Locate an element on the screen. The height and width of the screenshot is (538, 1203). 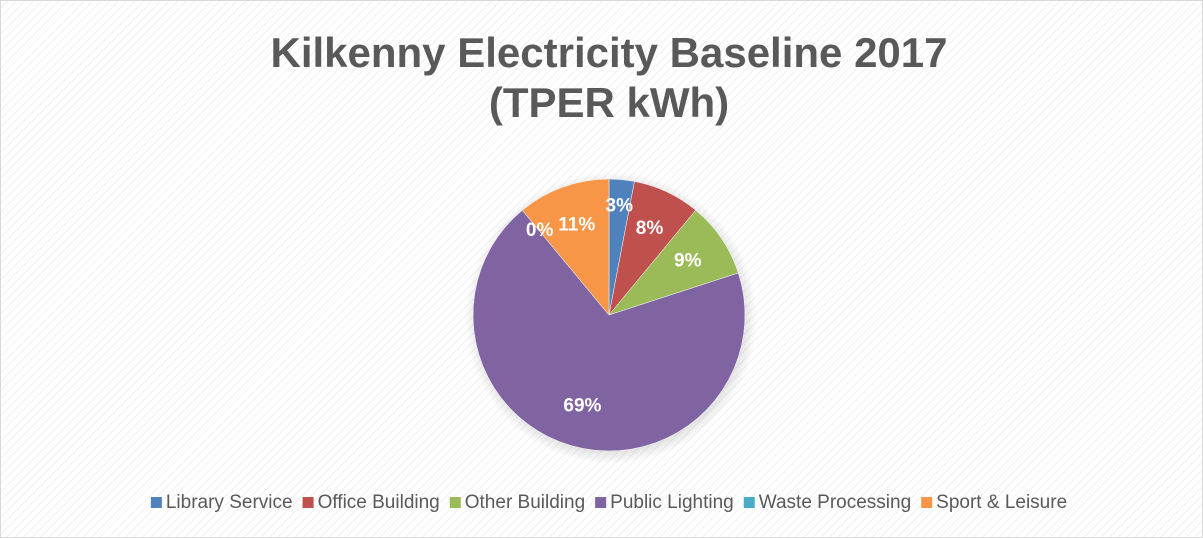
data-label: 8% is located at coordinates (650, 228).